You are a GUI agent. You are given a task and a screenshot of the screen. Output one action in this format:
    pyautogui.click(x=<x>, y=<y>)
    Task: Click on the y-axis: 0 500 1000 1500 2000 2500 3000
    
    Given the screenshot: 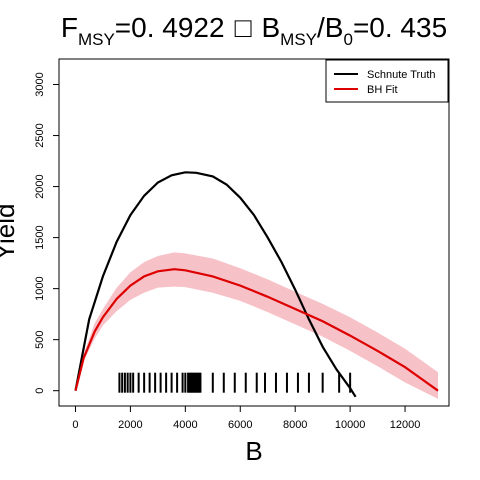 What is the action you would take?
    pyautogui.click(x=47, y=233)
    